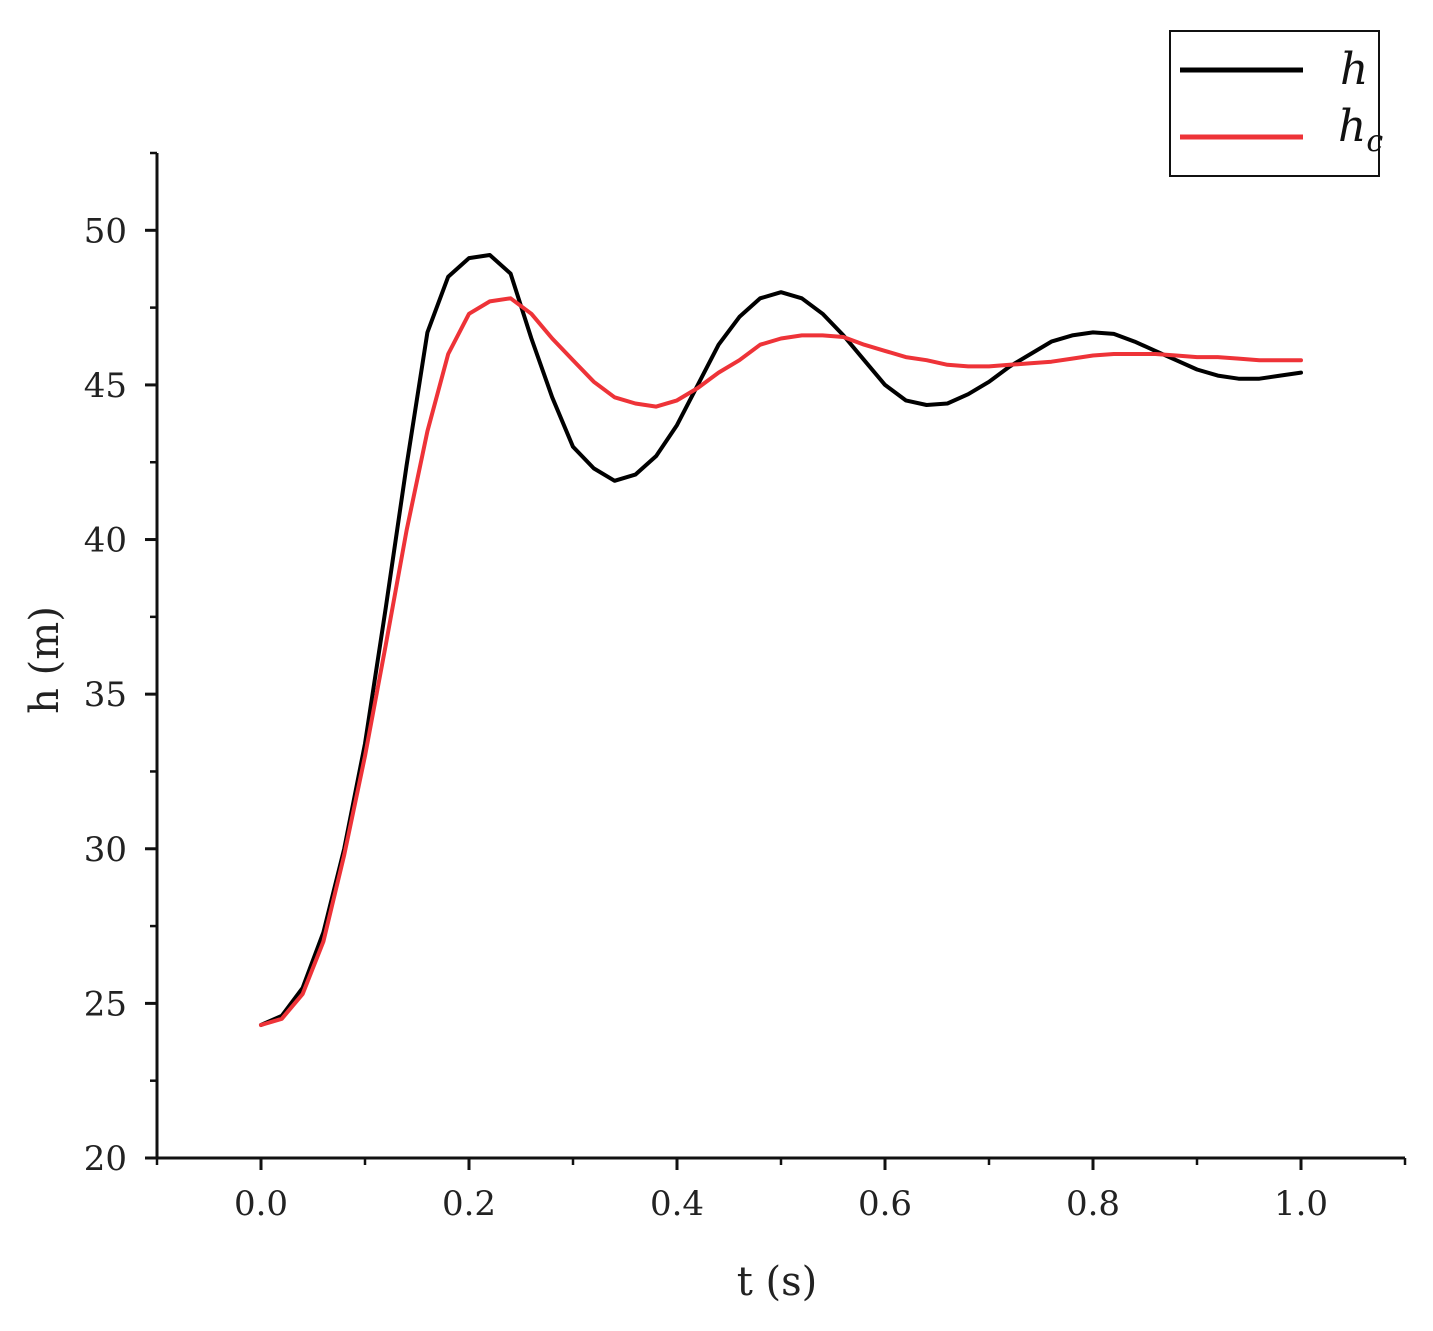 This screenshot has height=1331, width=1433. What do you see at coordinates (469, 1204) in the screenshot?
I see `x-tick-label: 0.2` at bounding box center [469, 1204].